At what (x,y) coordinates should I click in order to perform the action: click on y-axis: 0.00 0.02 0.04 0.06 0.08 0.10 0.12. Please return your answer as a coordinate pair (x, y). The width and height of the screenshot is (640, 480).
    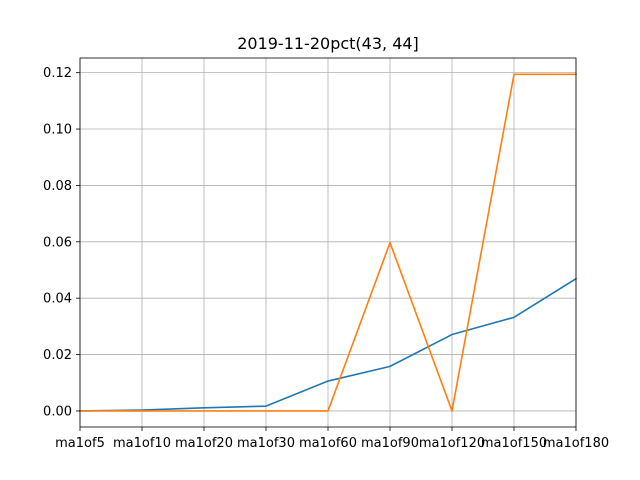
    Looking at the image, I should click on (61, 242).